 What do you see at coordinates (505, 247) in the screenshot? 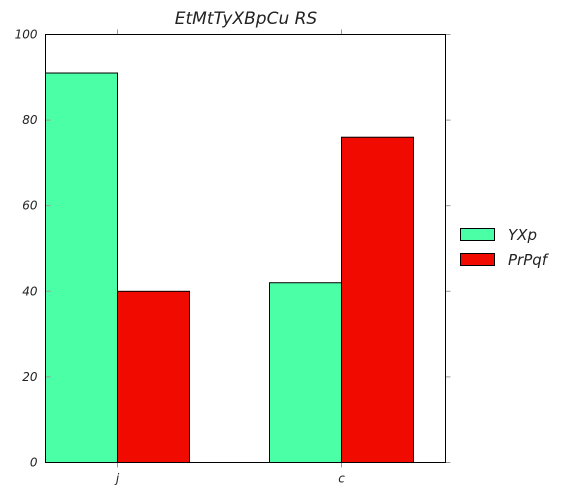
I see `legend: YXp PrPqf` at bounding box center [505, 247].